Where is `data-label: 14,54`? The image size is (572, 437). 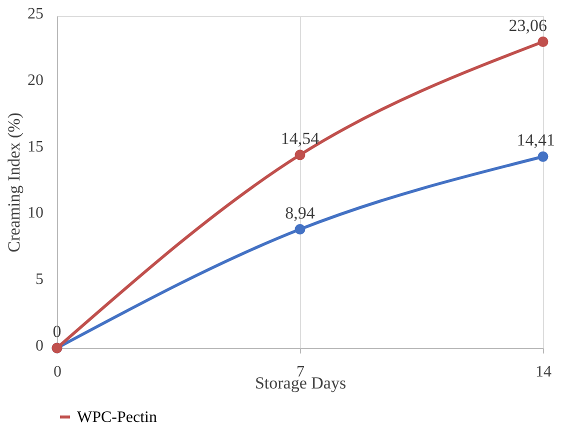
data-label: 14,54 is located at coordinates (300, 138).